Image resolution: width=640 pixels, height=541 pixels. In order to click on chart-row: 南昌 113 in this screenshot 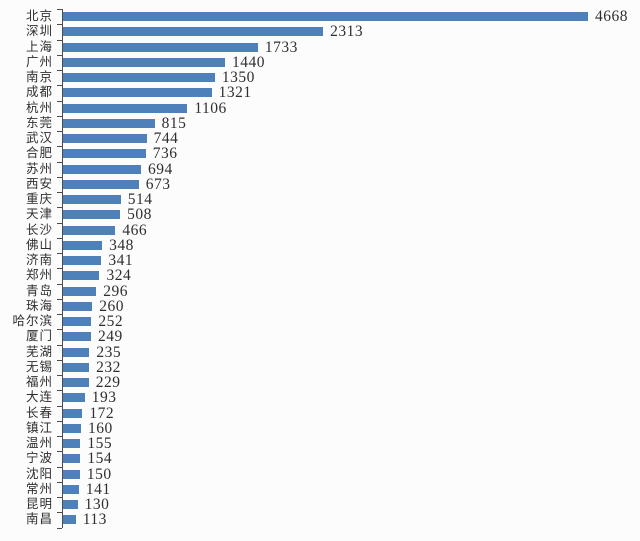, I will do `click(320, 520)`.